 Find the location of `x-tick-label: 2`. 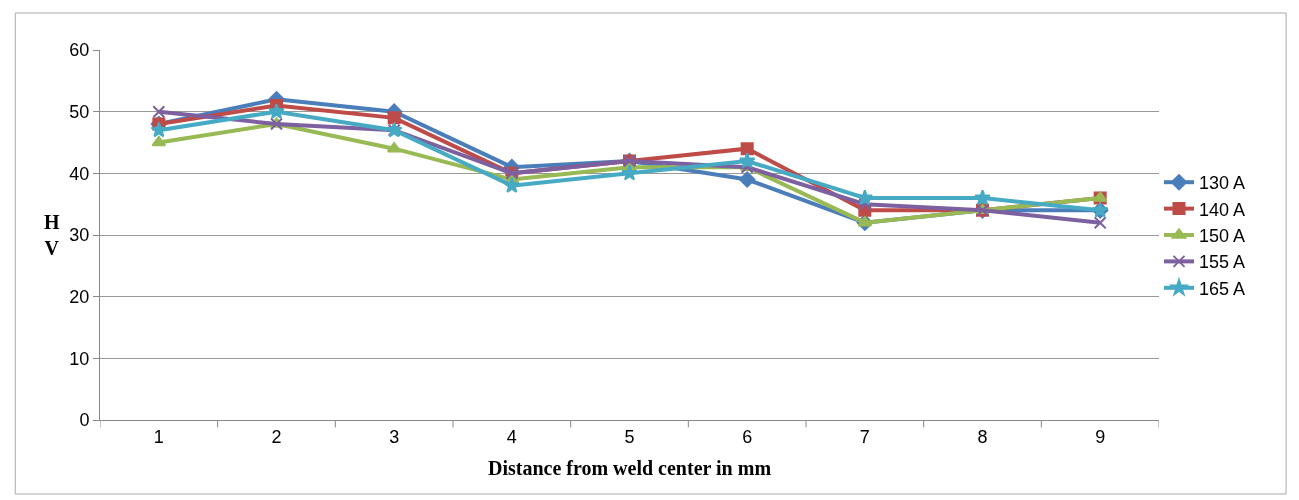

x-tick-label: 2 is located at coordinates (276, 436).